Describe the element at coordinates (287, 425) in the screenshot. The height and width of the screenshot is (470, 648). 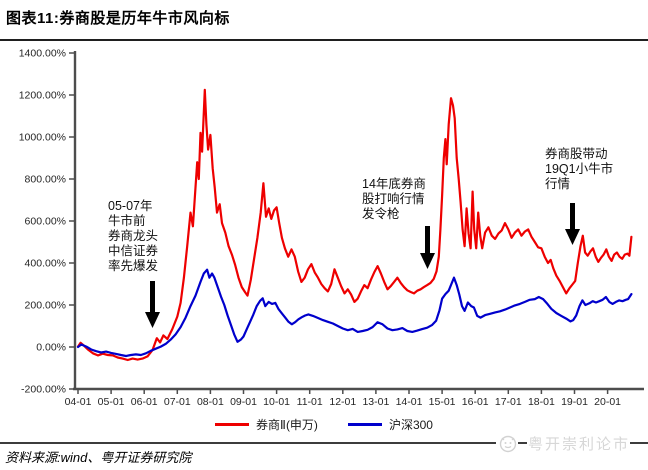
I see `legend-label-broker: 券商Ⅱ(申万)` at that location.